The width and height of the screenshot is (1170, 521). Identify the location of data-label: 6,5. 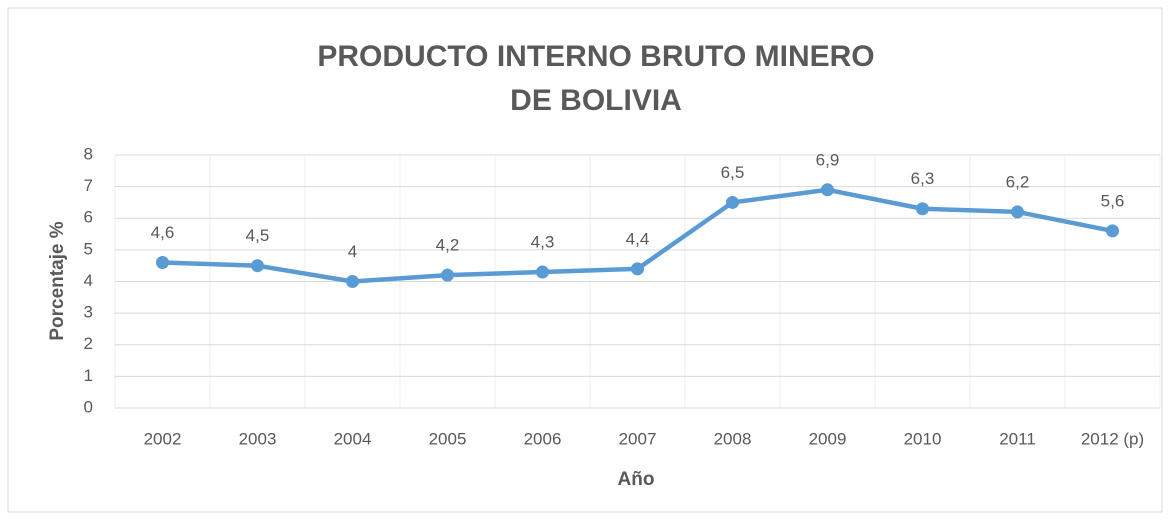
(733, 172).